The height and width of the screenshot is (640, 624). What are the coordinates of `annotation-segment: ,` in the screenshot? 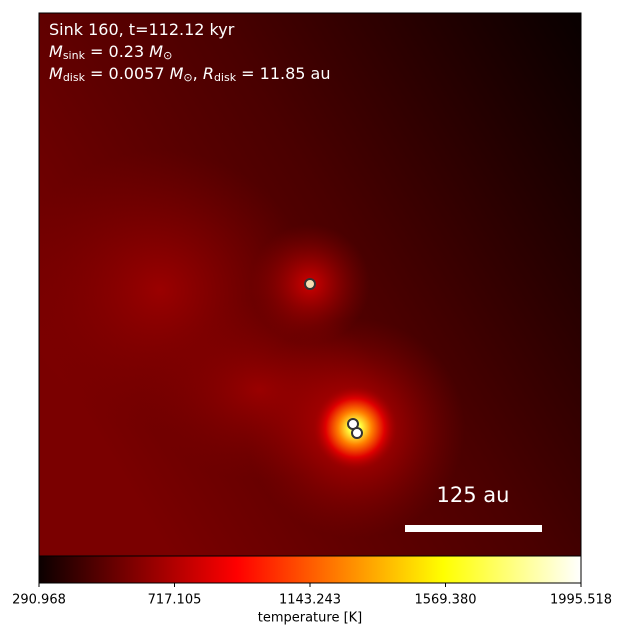 It's located at (198, 73).